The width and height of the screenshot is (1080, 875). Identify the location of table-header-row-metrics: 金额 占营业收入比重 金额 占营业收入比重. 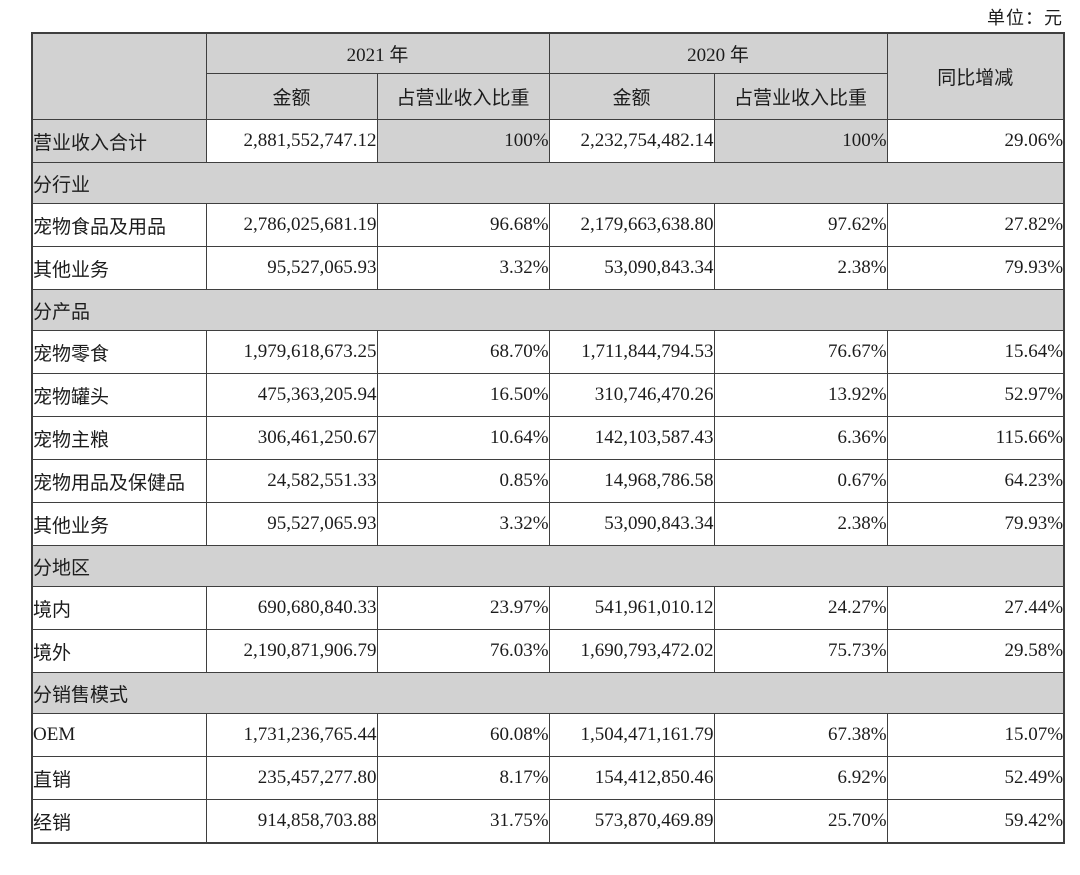
(548, 96).